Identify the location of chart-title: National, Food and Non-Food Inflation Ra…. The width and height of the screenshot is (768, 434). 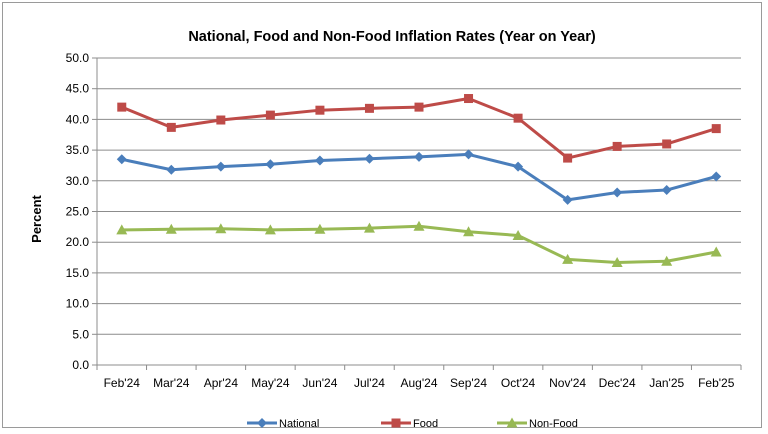
(392, 37).